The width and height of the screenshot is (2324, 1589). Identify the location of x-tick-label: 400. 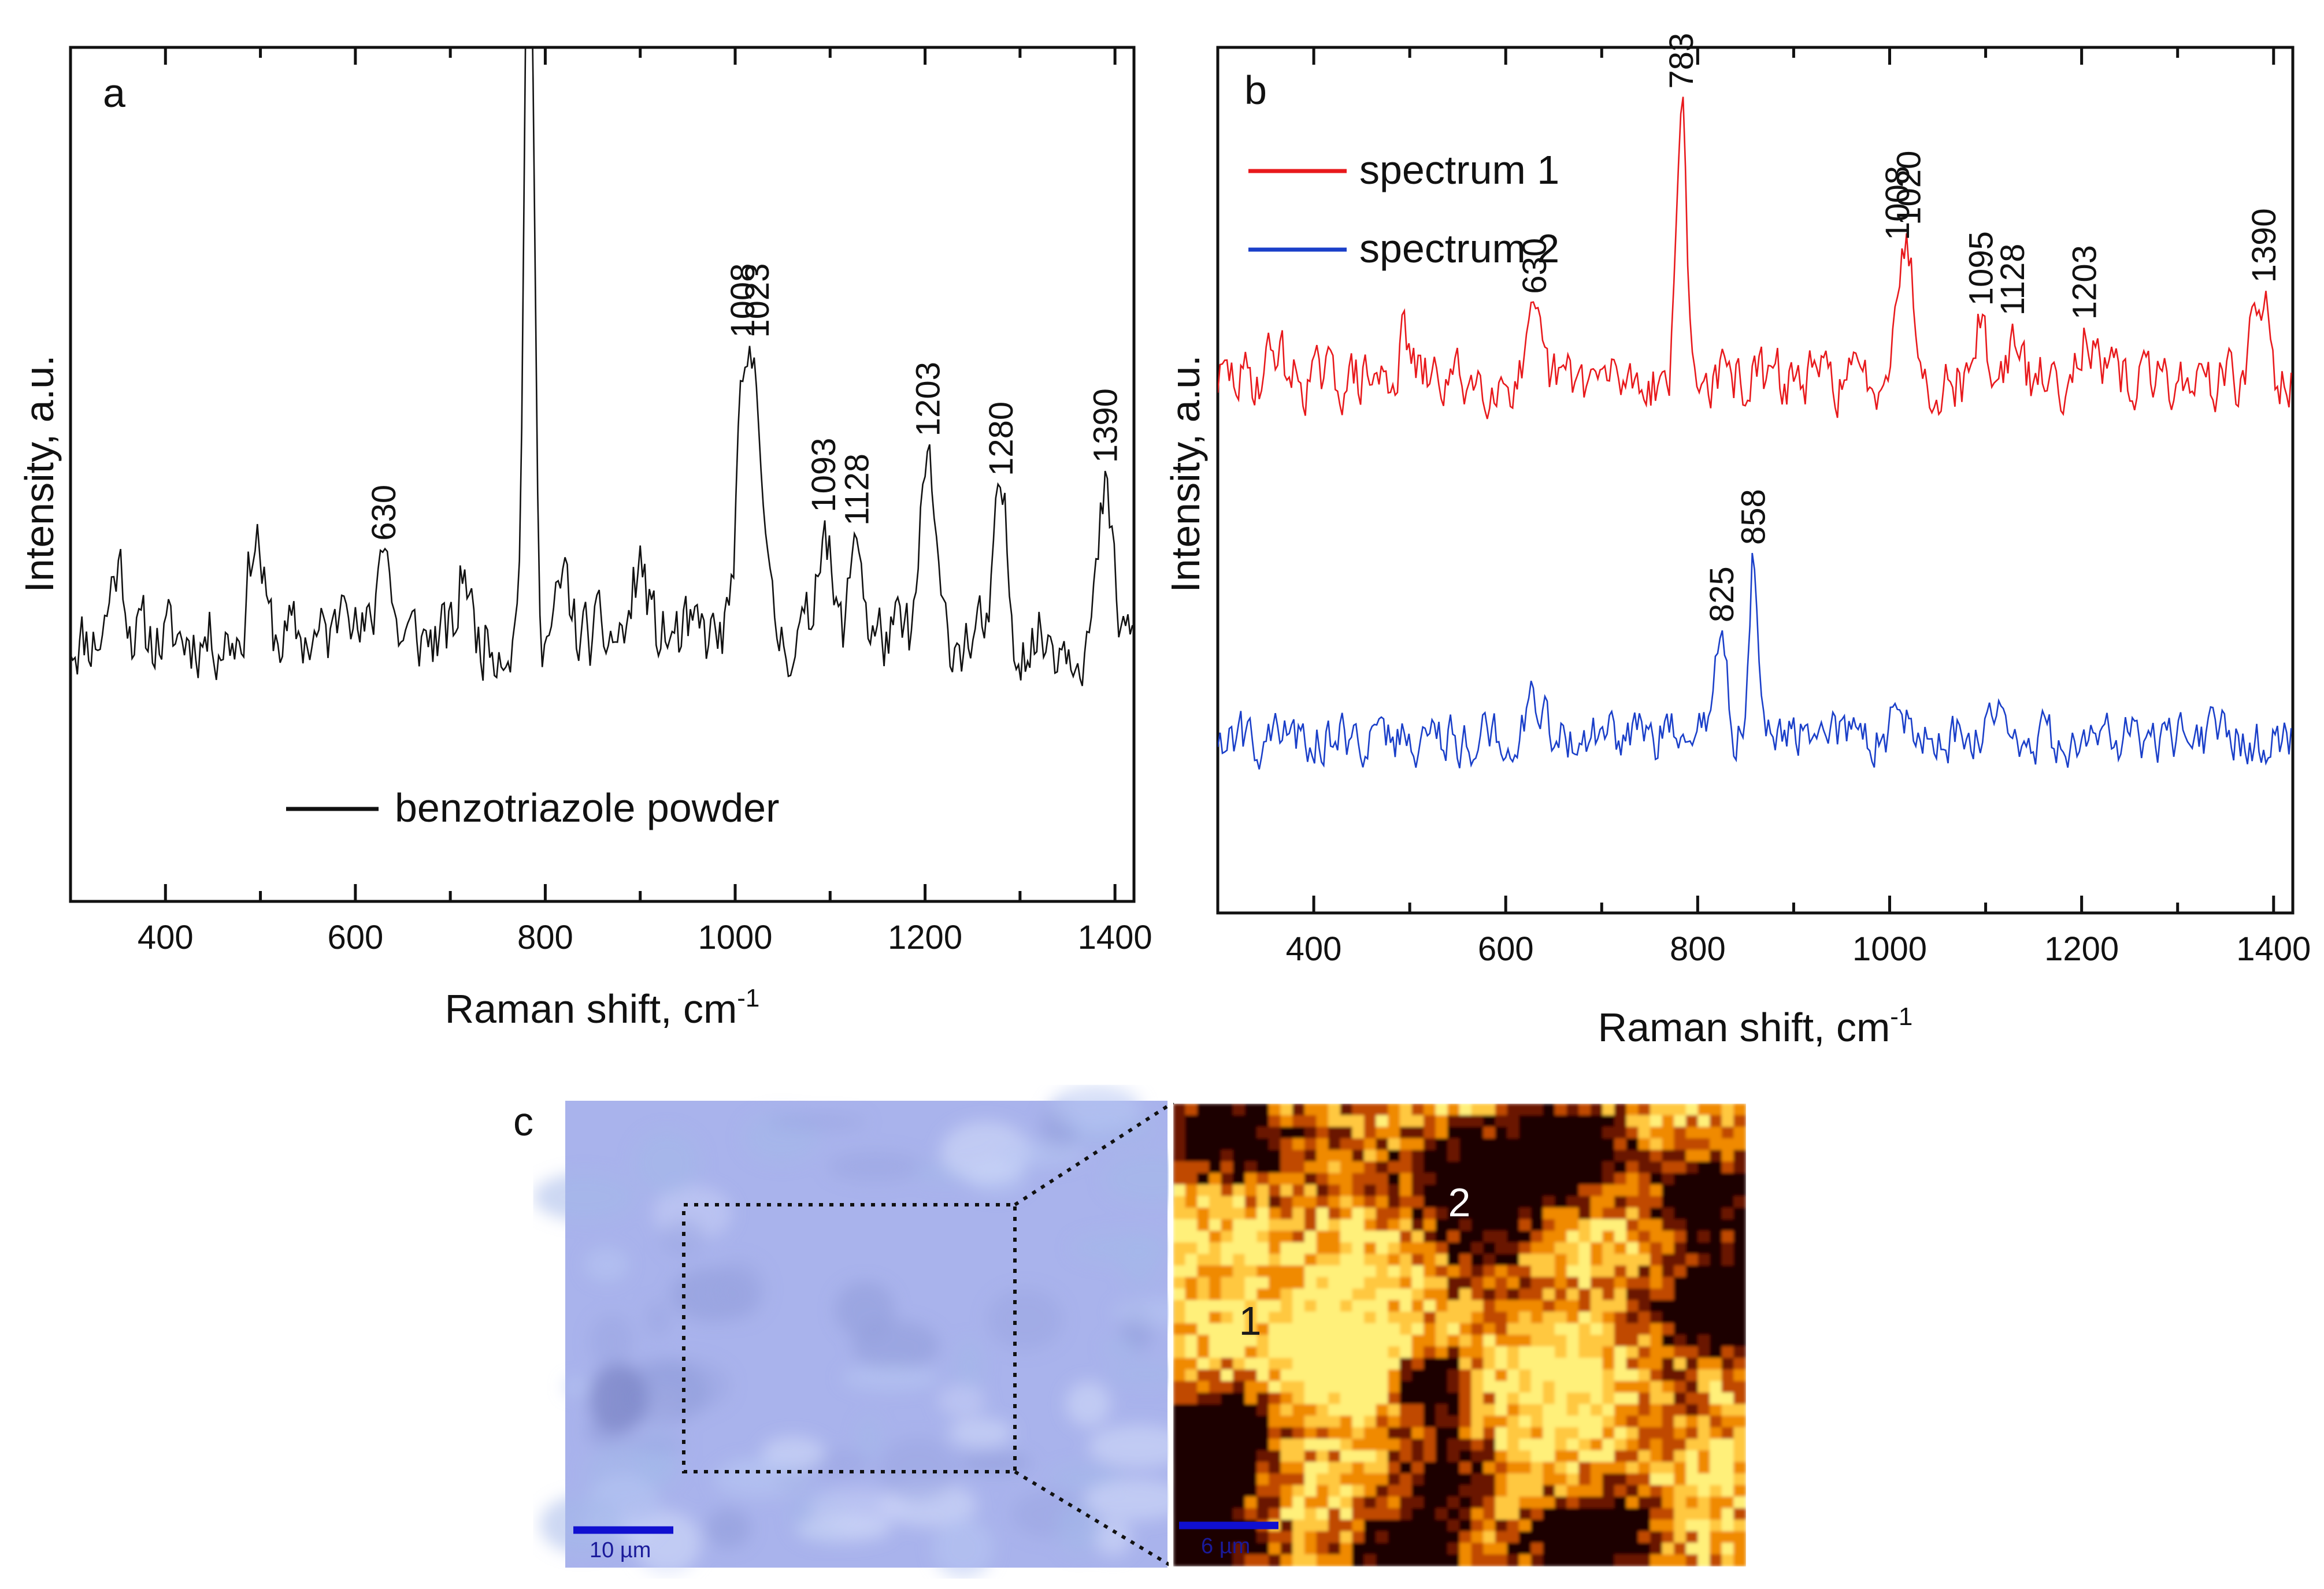
(1314, 949).